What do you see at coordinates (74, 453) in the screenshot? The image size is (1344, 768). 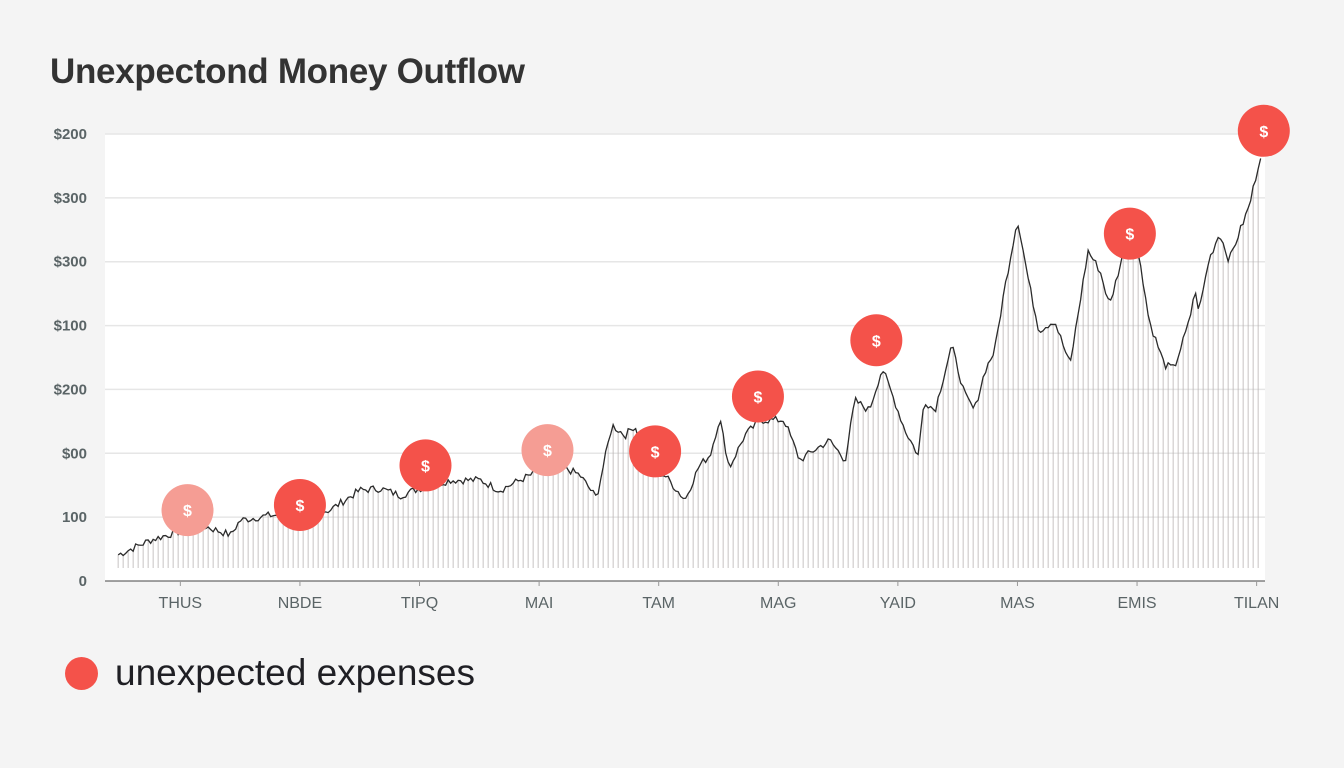 I see `y-tick-label: $00` at bounding box center [74, 453].